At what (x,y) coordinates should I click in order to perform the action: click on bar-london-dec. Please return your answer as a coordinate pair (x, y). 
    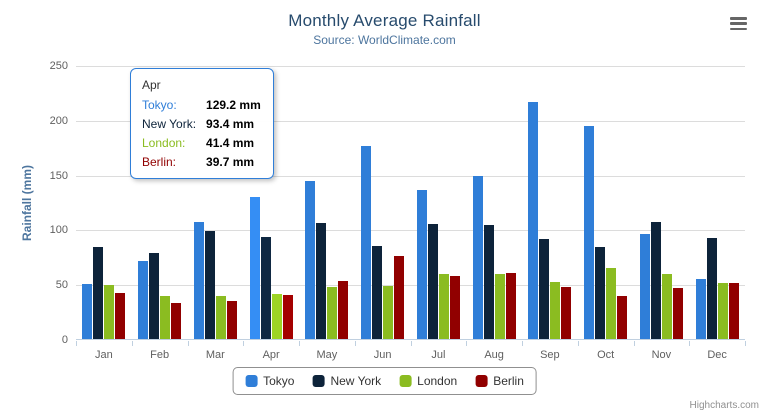
    Looking at the image, I should click on (722, 311).